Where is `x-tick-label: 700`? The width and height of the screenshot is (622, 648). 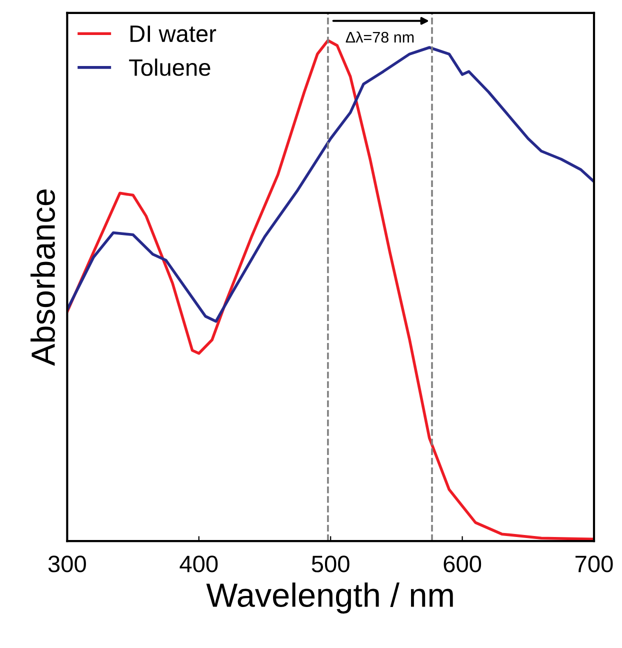 x-tick-label: 700 is located at coordinates (594, 564).